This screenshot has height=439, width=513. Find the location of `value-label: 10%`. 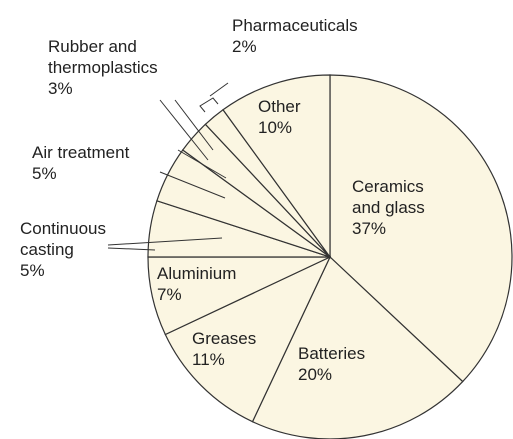

value-label: 10% is located at coordinates (275, 127).